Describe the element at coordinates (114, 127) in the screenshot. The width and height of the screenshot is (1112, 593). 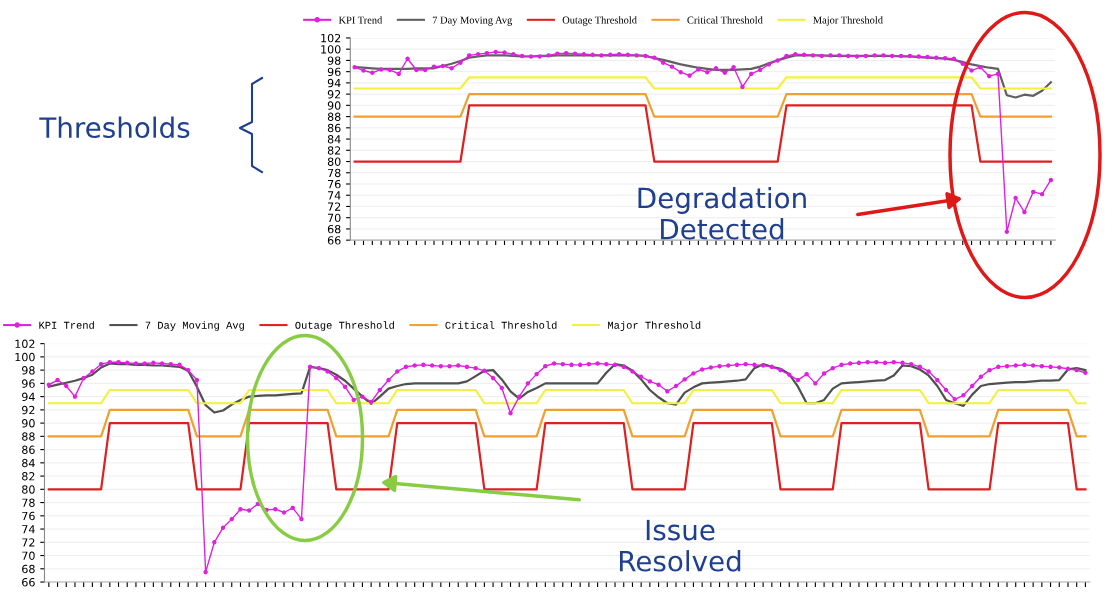
I see `text: Thresholds` at that location.